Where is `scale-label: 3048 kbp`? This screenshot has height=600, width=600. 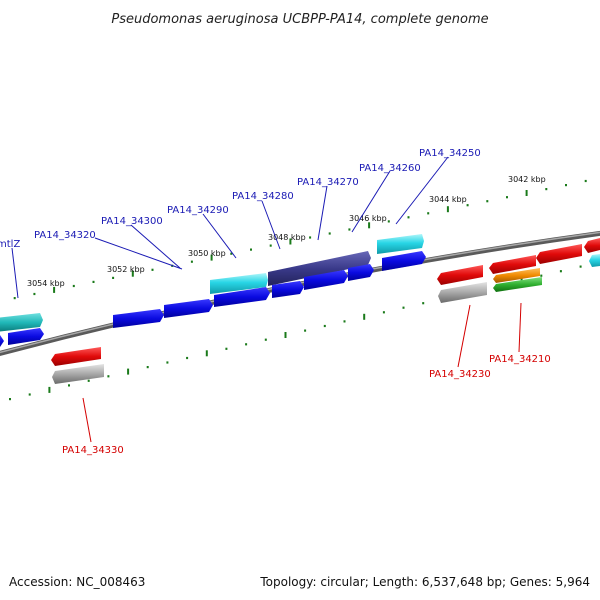
scale-label: 3048 kbp is located at coordinates (287, 237).